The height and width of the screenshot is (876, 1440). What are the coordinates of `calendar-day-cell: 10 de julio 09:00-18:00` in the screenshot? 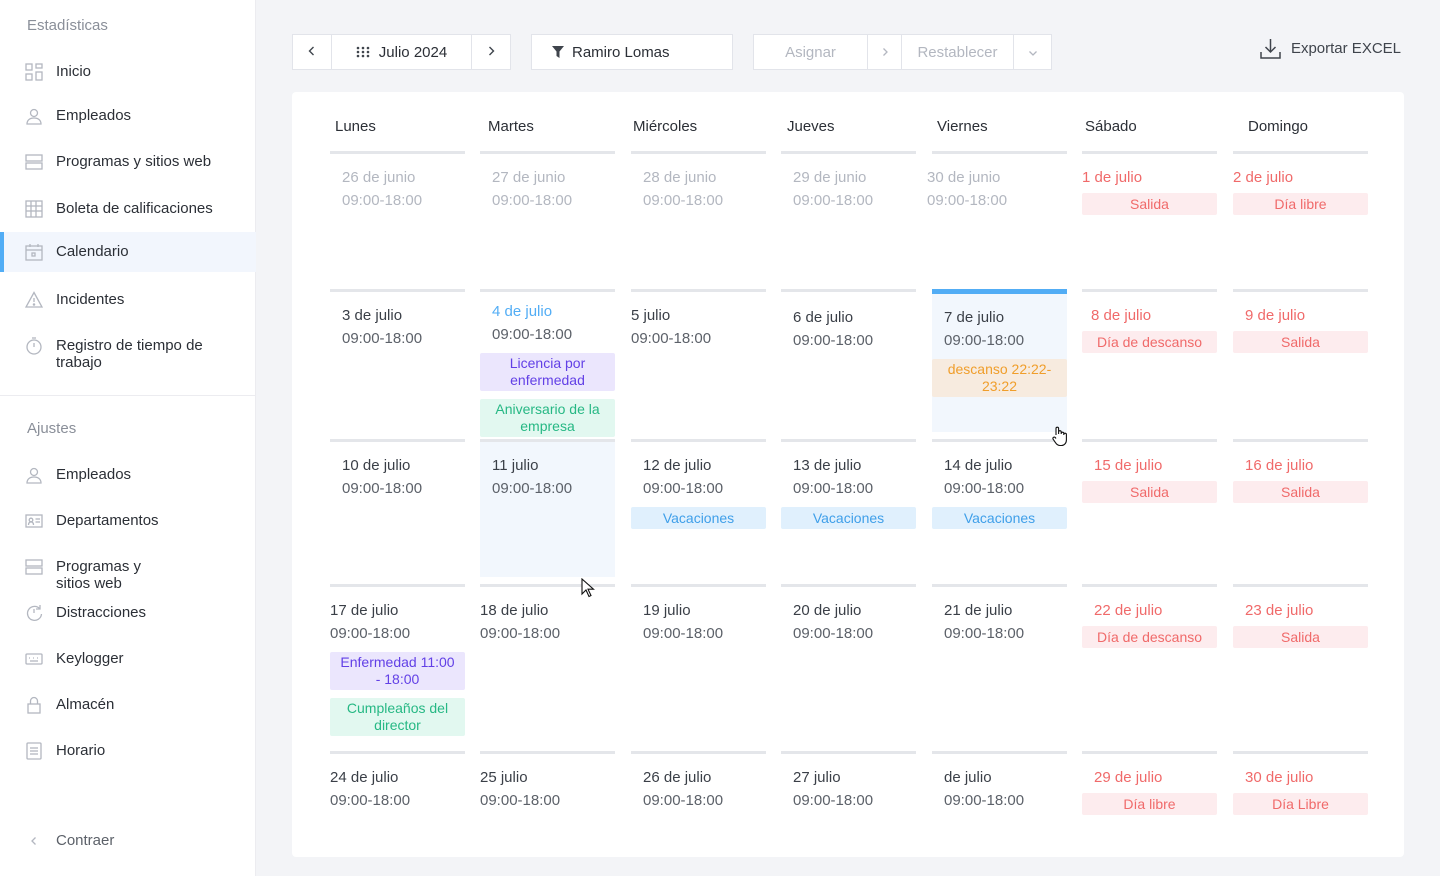 It's located at (397, 508).